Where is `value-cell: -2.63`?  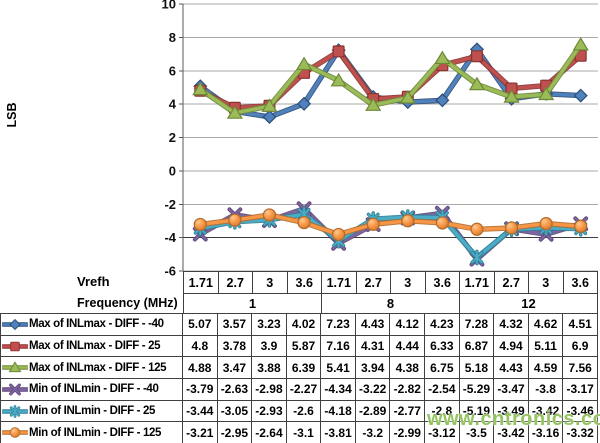 value-cell: -2.63 is located at coordinates (235, 389).